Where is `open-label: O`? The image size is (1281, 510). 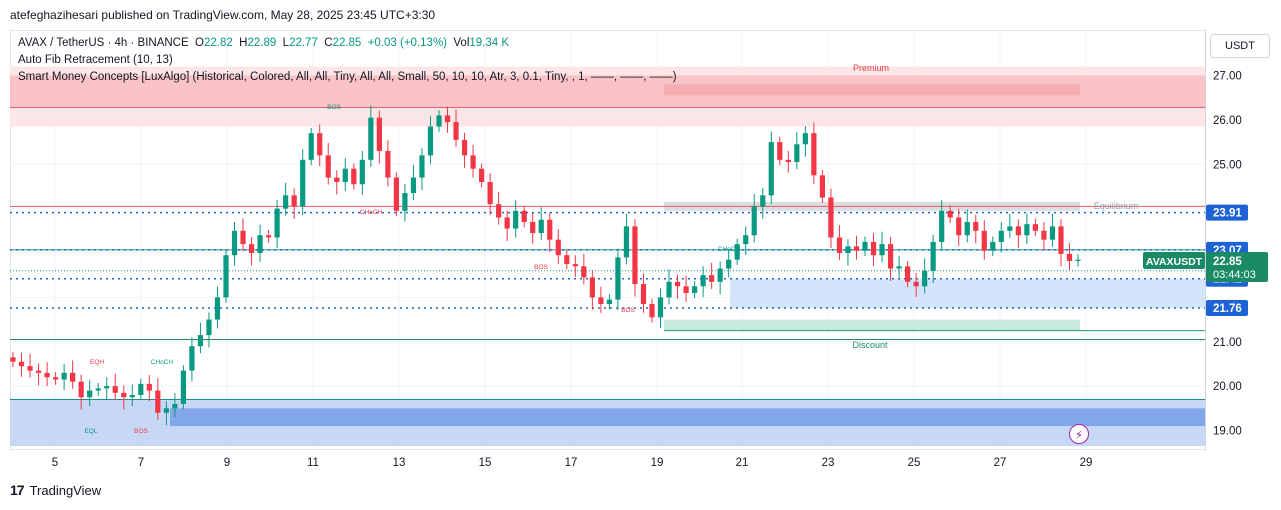 open-label: O is located at coordinates (199, 43).